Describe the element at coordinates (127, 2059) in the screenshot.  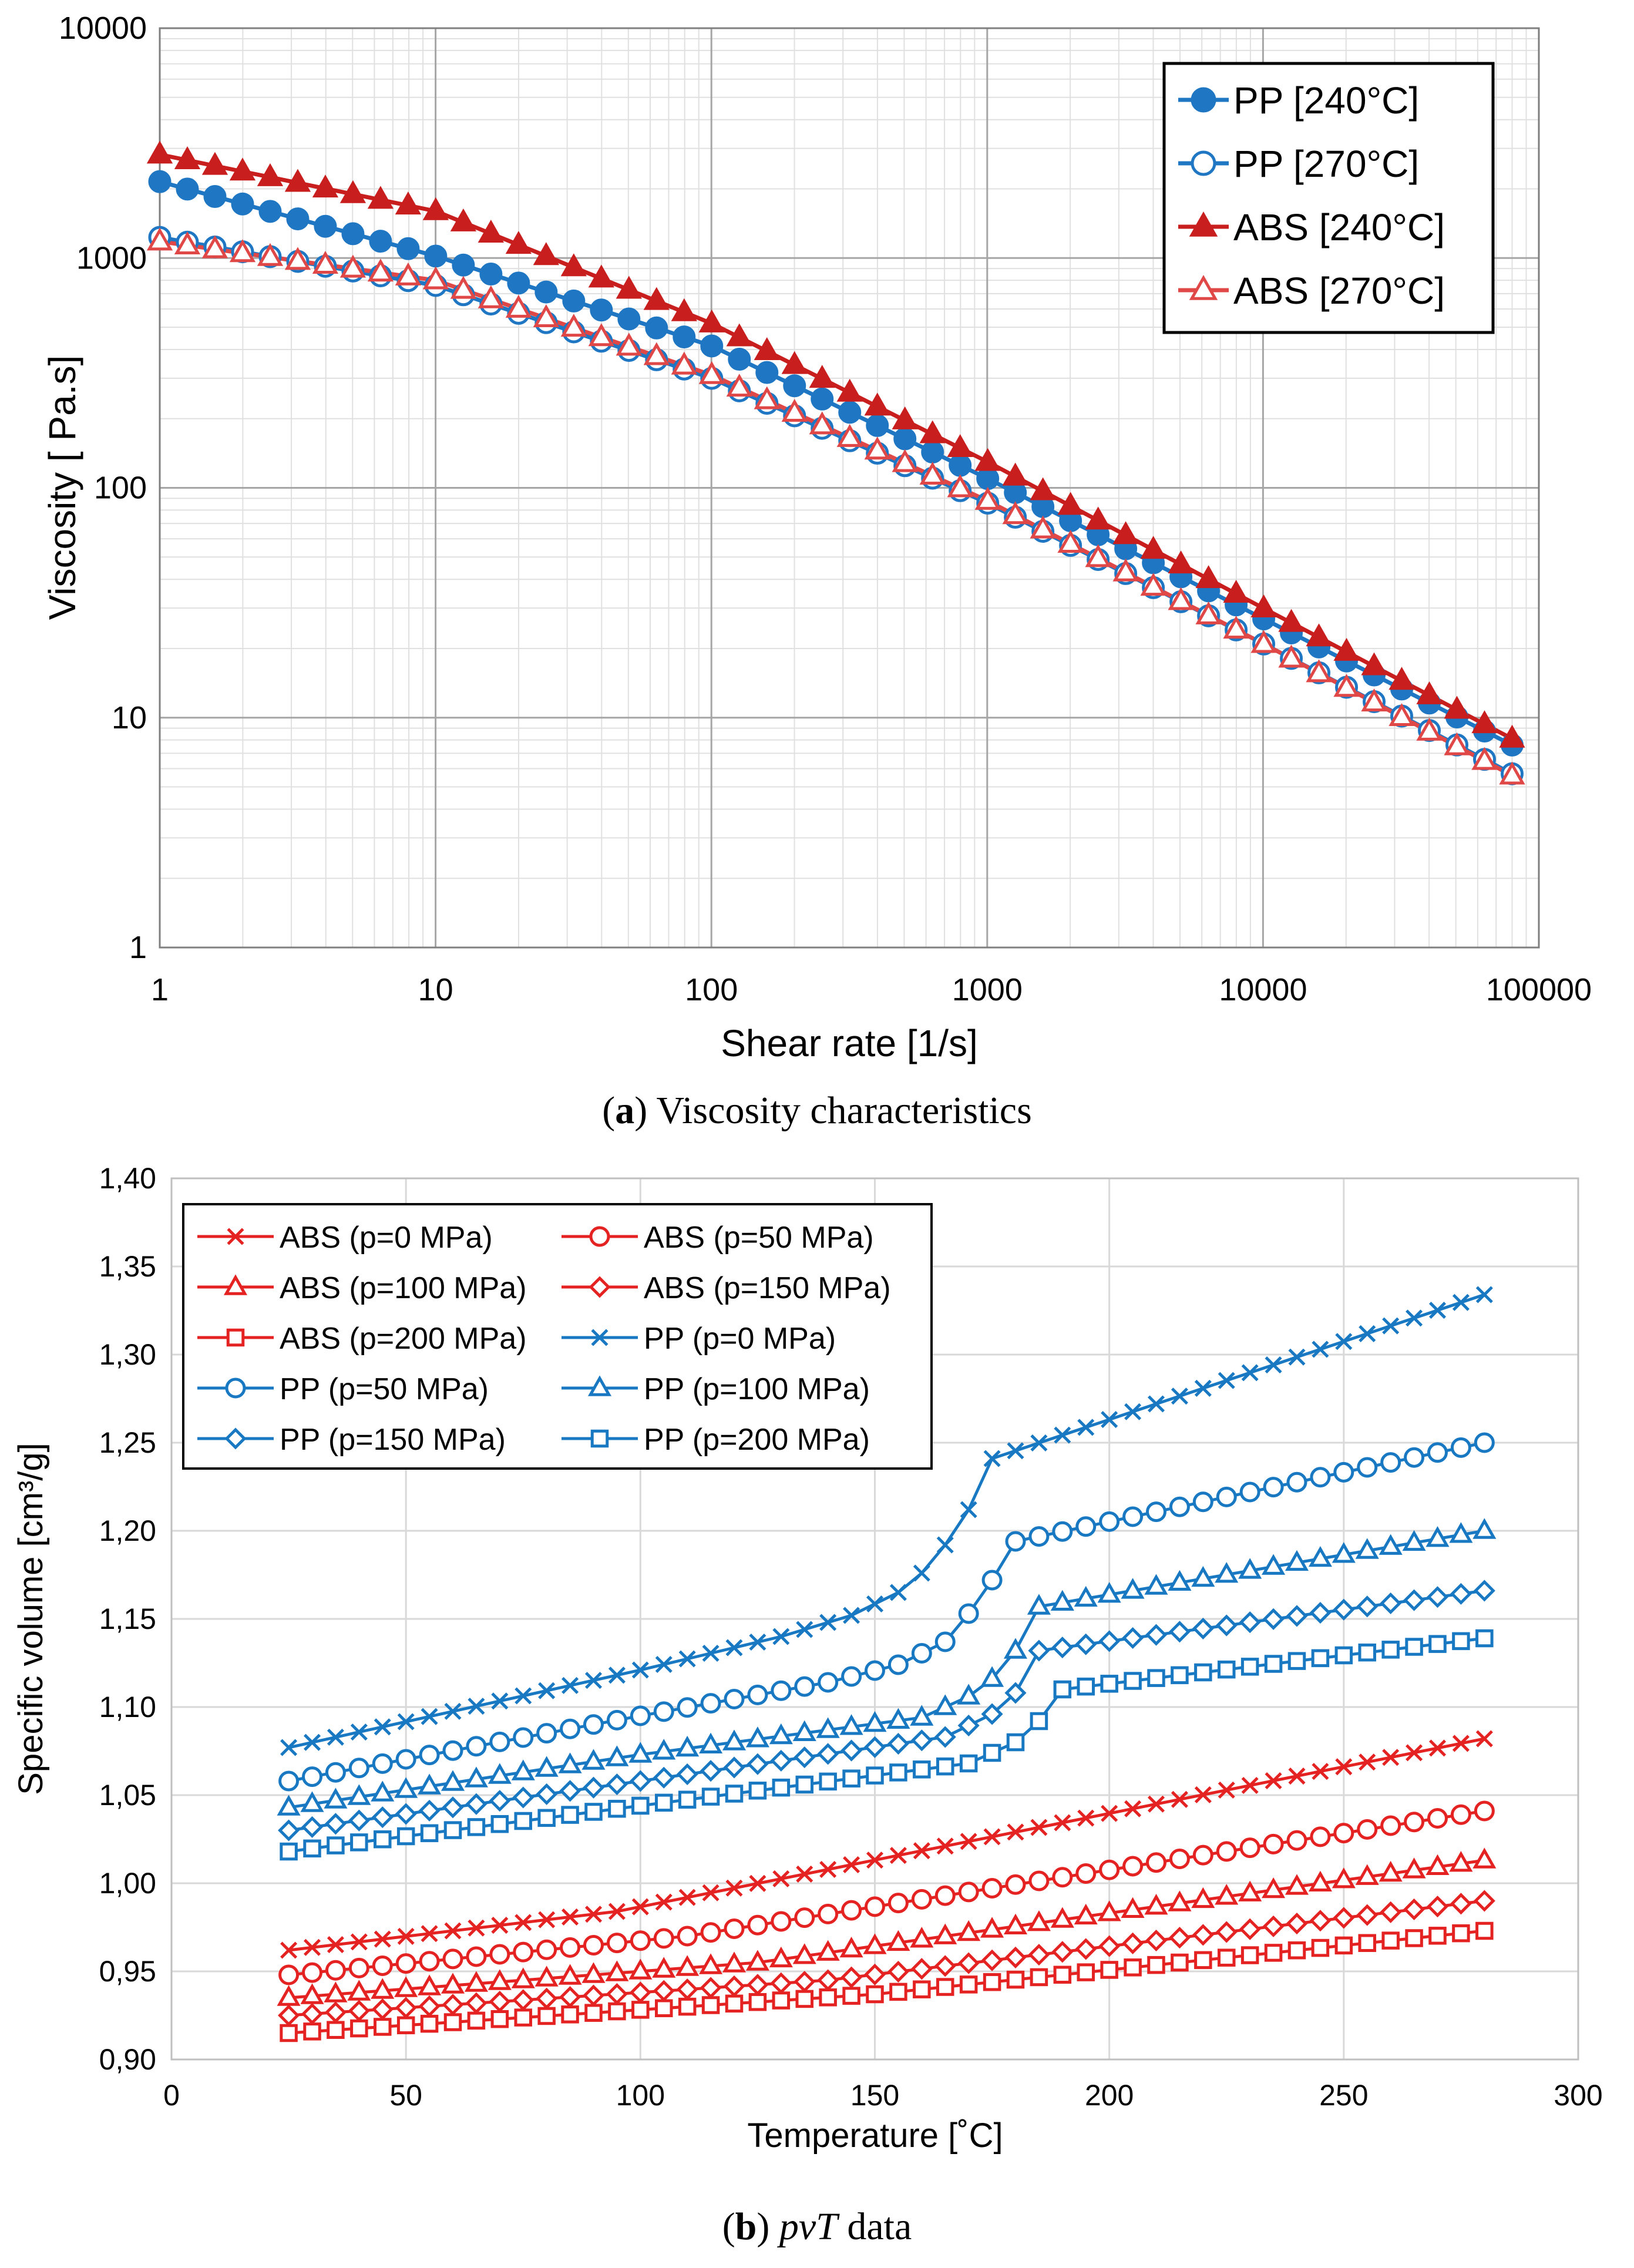
I see `y-tick-label: 0,90` at that location.